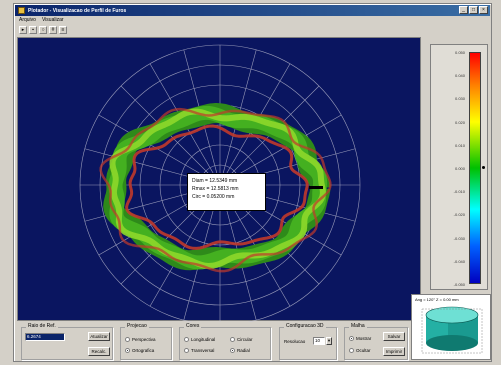 The height and width of the screenshot is (365, 501). What do you see at coordinates (364, 338) in the screenshot?
I see `mesh-show-label: Mostrar` at bounding box center [364, 338].